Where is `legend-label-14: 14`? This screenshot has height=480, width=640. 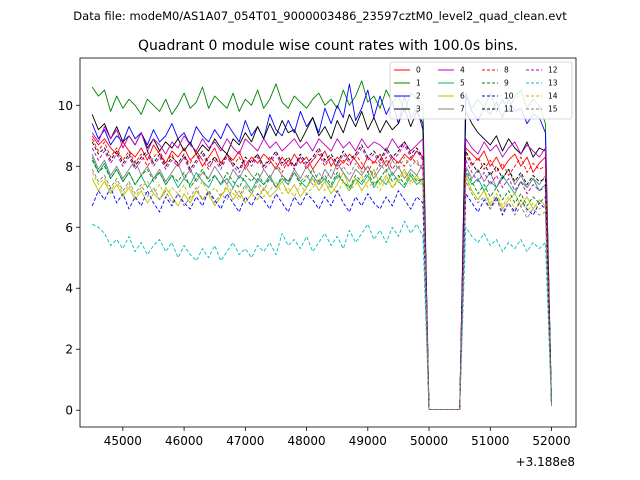 legend-label-14: 14 is located at coordinates (553, 96).